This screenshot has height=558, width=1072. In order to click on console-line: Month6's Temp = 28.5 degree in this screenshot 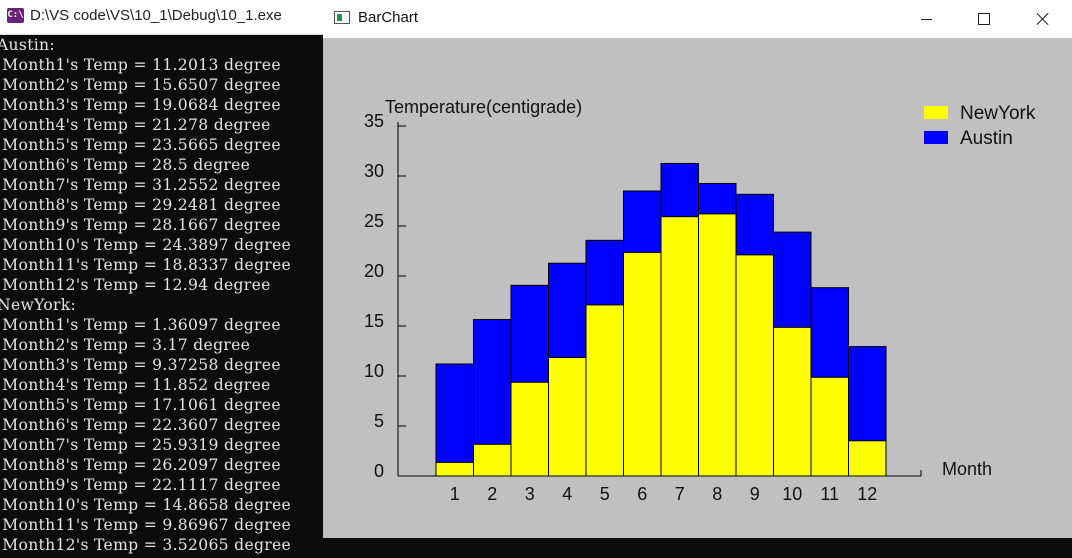, I will do `click(125, 165)`.